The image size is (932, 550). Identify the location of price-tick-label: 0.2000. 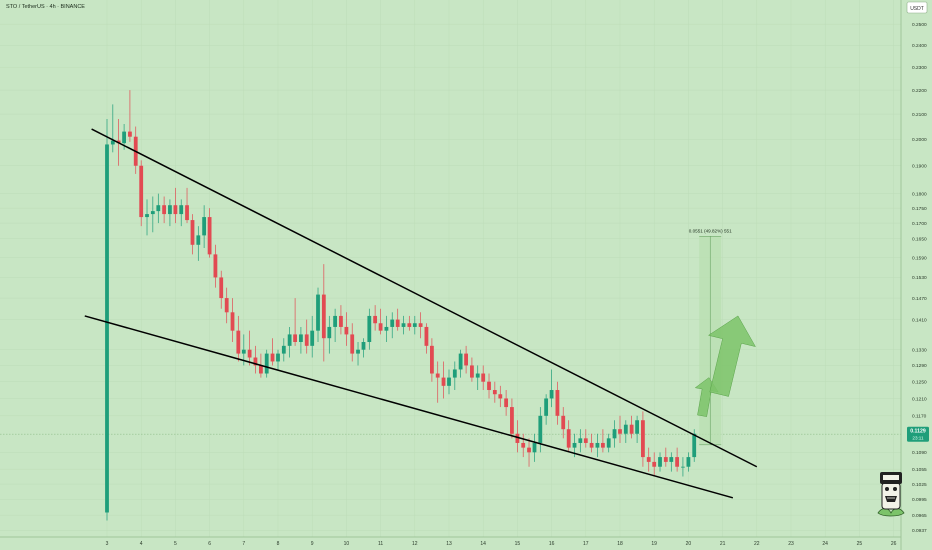
(919, 140).